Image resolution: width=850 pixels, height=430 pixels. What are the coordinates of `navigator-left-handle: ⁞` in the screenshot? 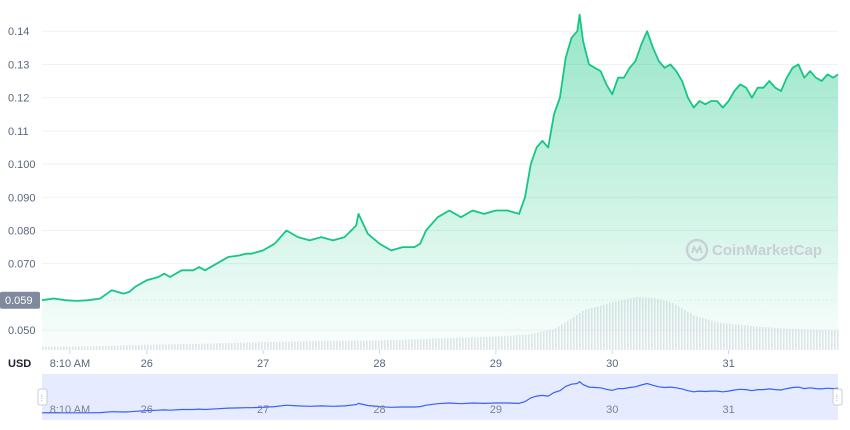 It's located at (42, 397).